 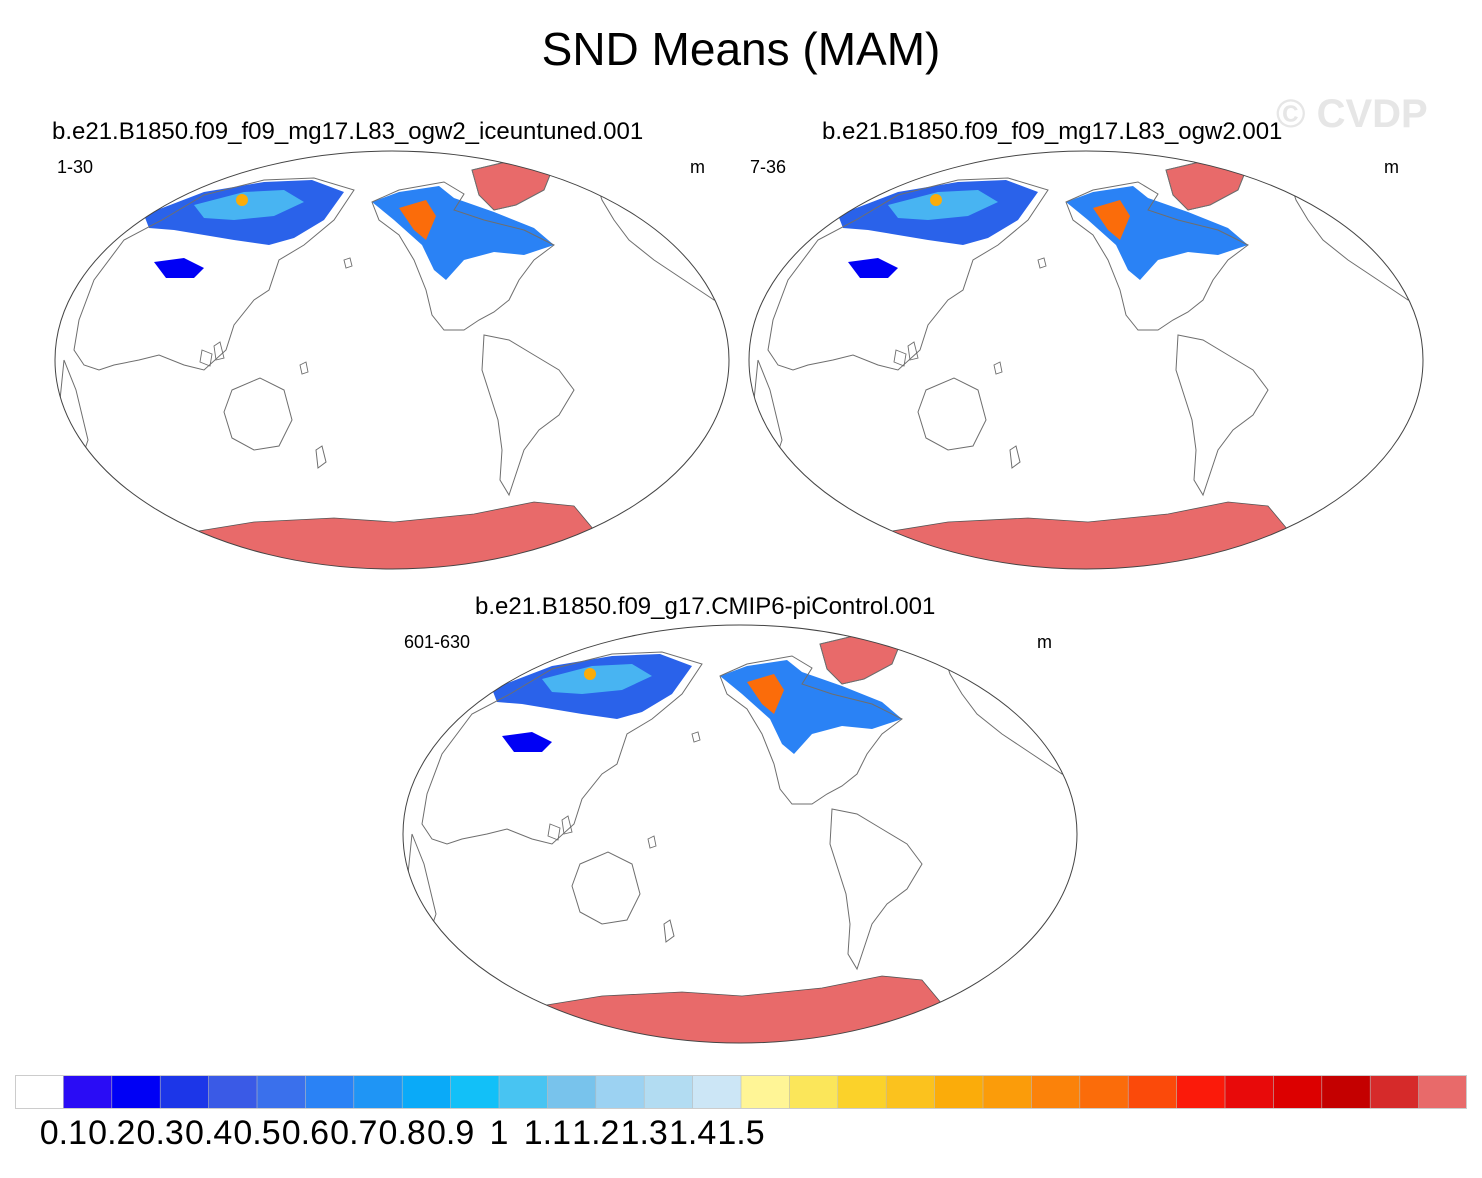 I want to click on colorbar-tick-label: 0.8, so click(x=402, y=1133).